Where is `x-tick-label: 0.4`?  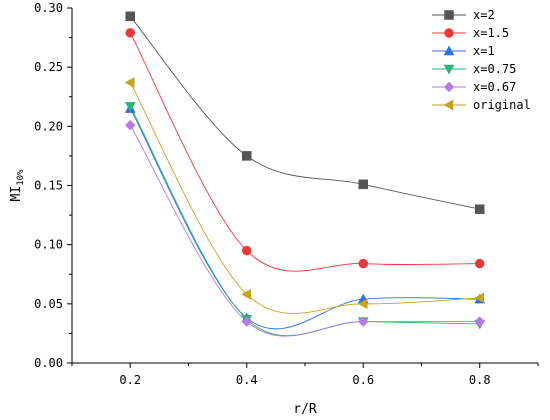 x-tick-label: 0.4 is located at coordinates (247, 380).